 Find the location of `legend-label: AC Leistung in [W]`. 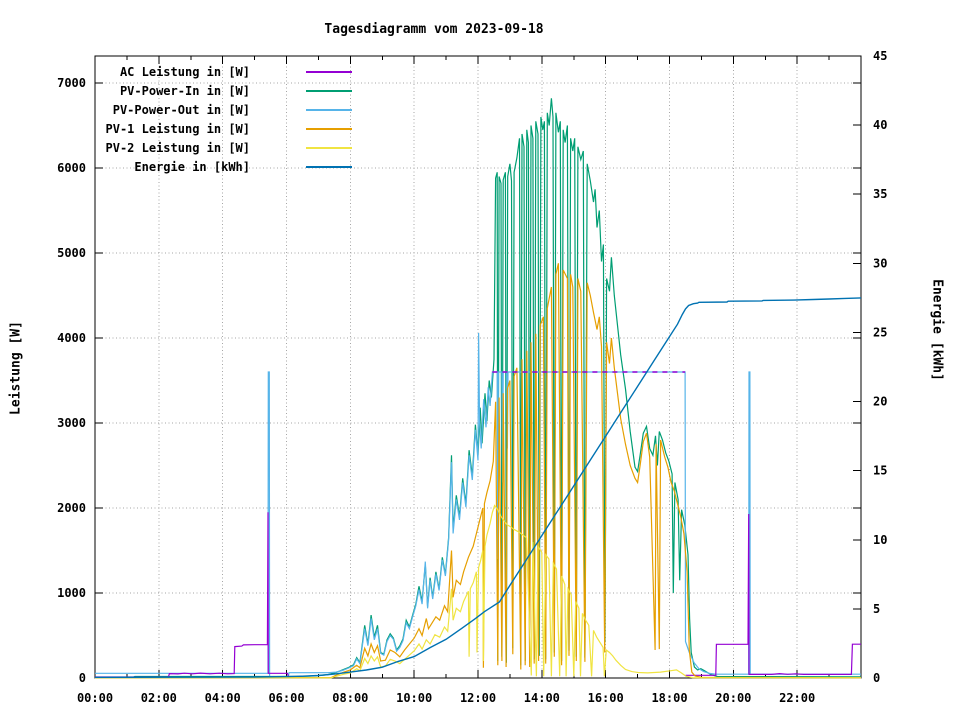

legend-label: AC Leistung in [W] is located at coordinates (185, 72).